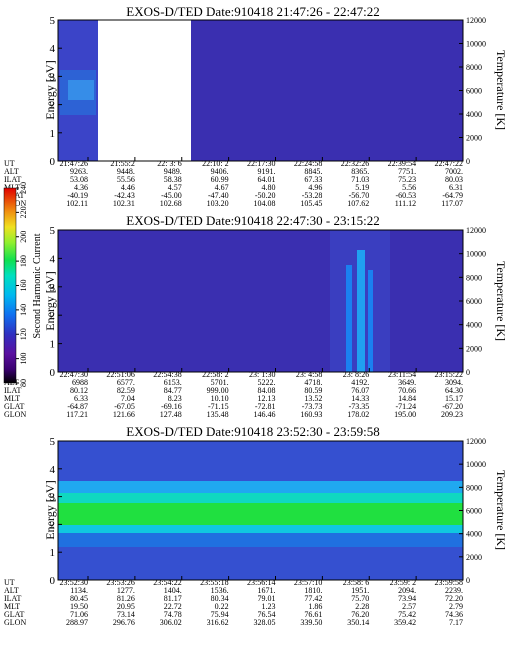  I want to click on panel-3-ylabel: Energy [eV], so click(50, 509).